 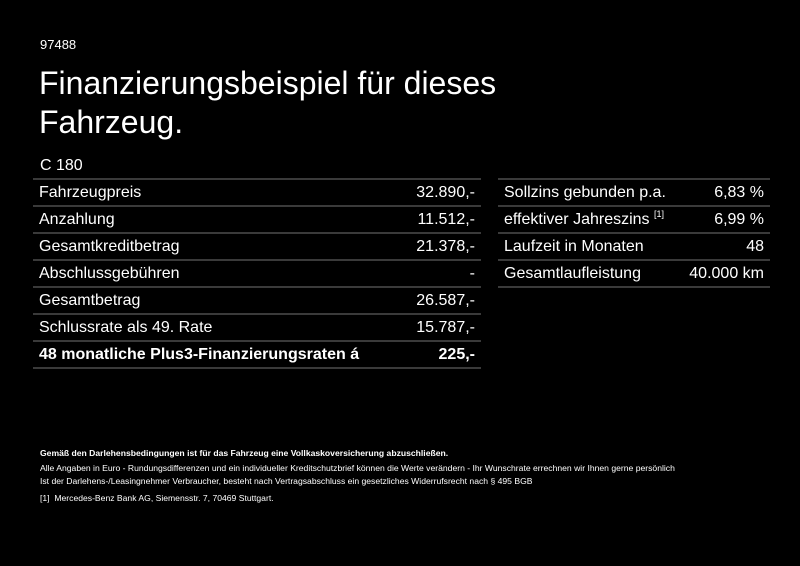 I want to click on row-value: 225,-, so click(x=441, y=355).